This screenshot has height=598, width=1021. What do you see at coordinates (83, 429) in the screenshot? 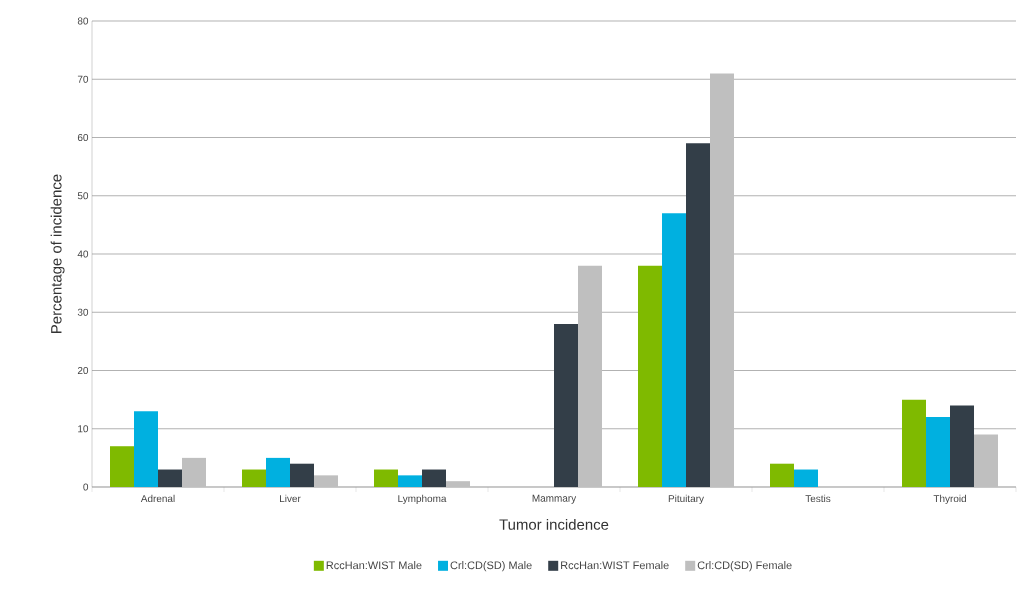
I see `y-tick-label: 10` at bounding box center [83, 429].